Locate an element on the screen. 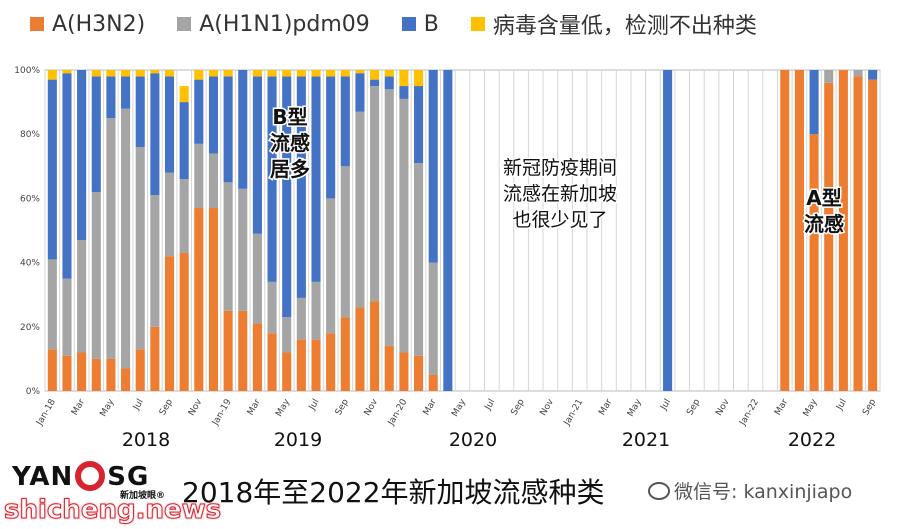  legend-swatch-h3n2 is located at coordinates (37, 24).